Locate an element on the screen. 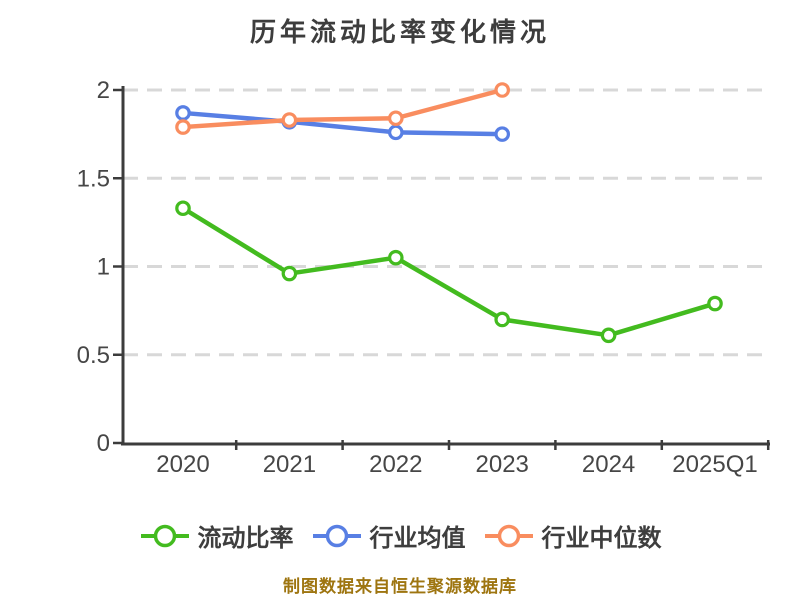  legend-item-current-ratio: 流动比率 is located at coordinates (216, 535).